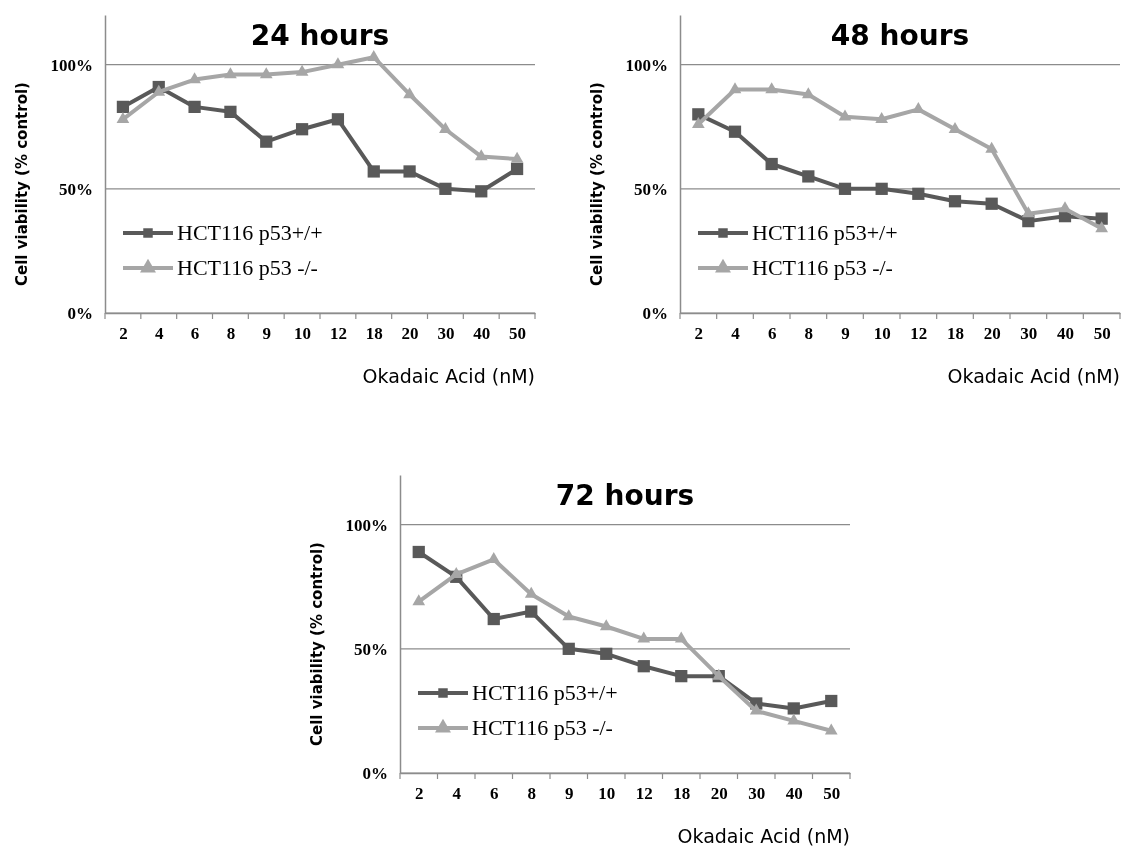  Describe the element at coordinates (900, 35) in the screenshot. I see `chart-title: 48 hours` at that location.